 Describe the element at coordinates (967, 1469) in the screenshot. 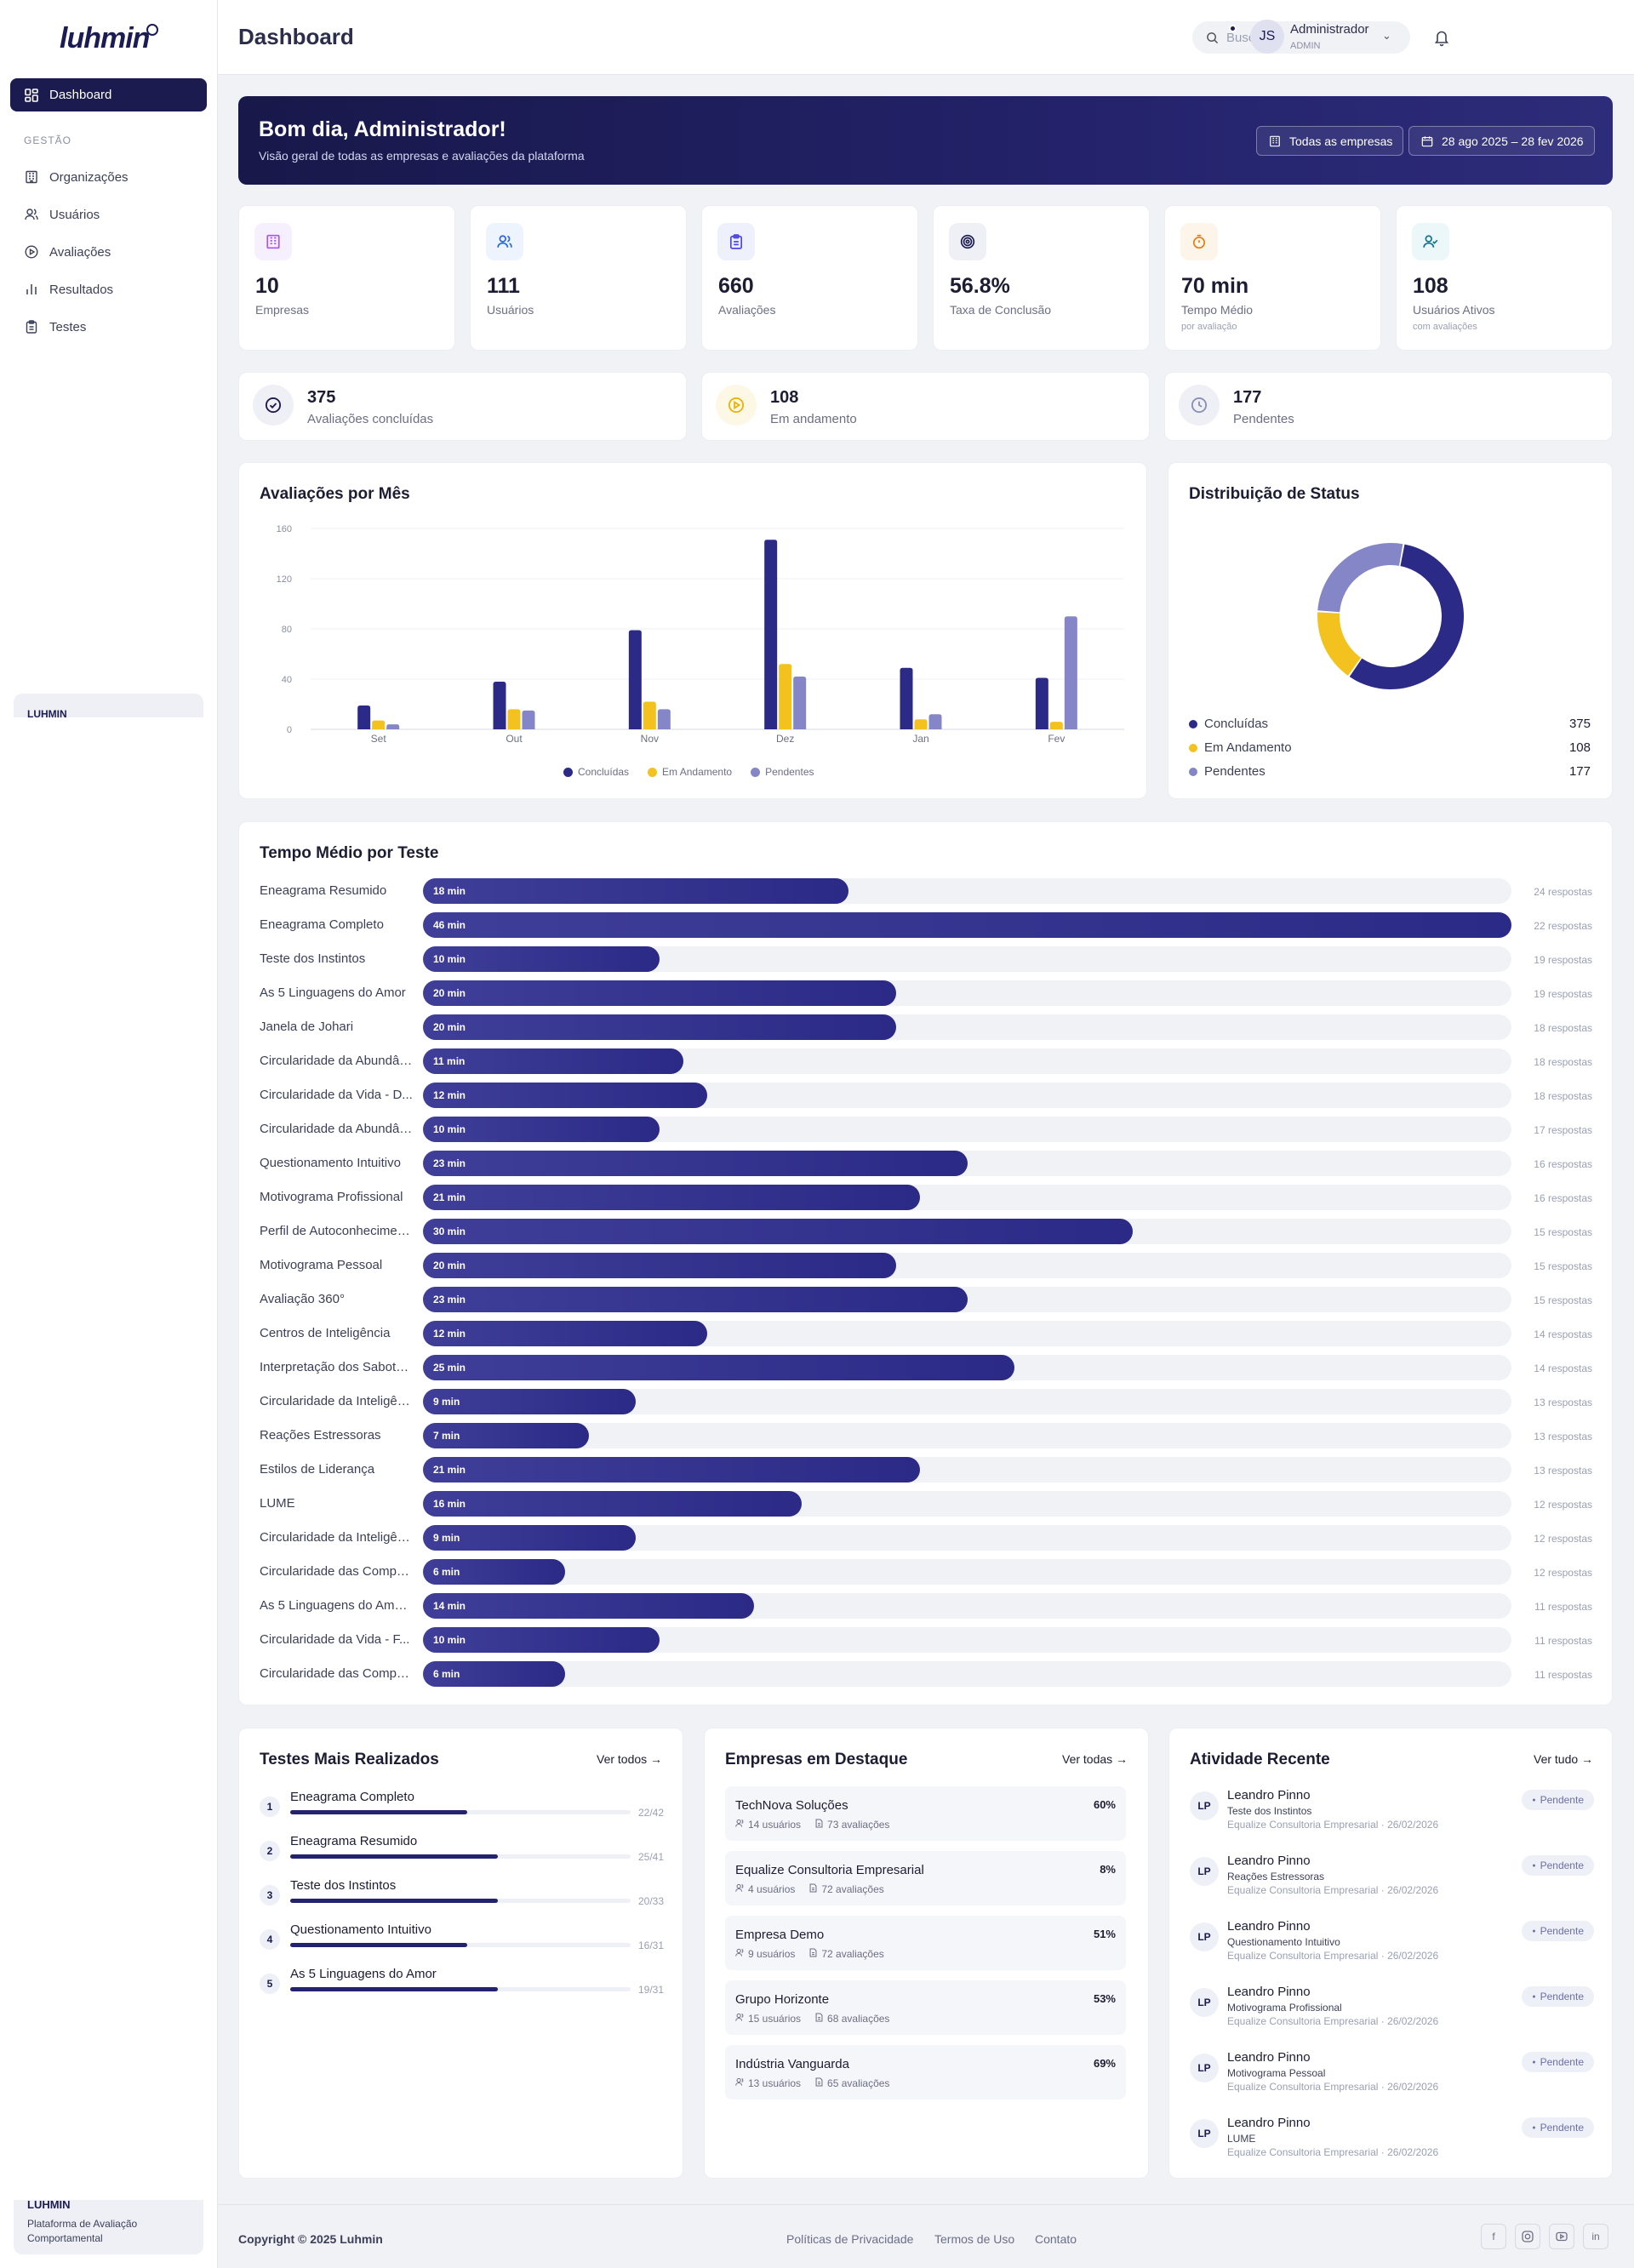

I see `time-bar-track: 21 min` at that location.